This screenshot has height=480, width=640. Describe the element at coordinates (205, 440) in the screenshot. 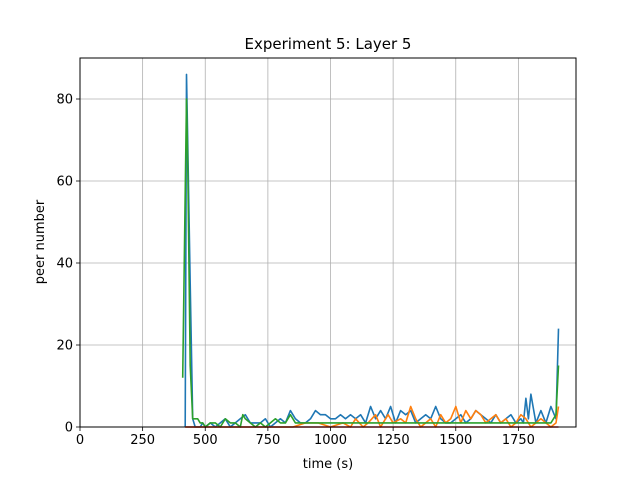

I see `x-tick-label: 500` at that location.